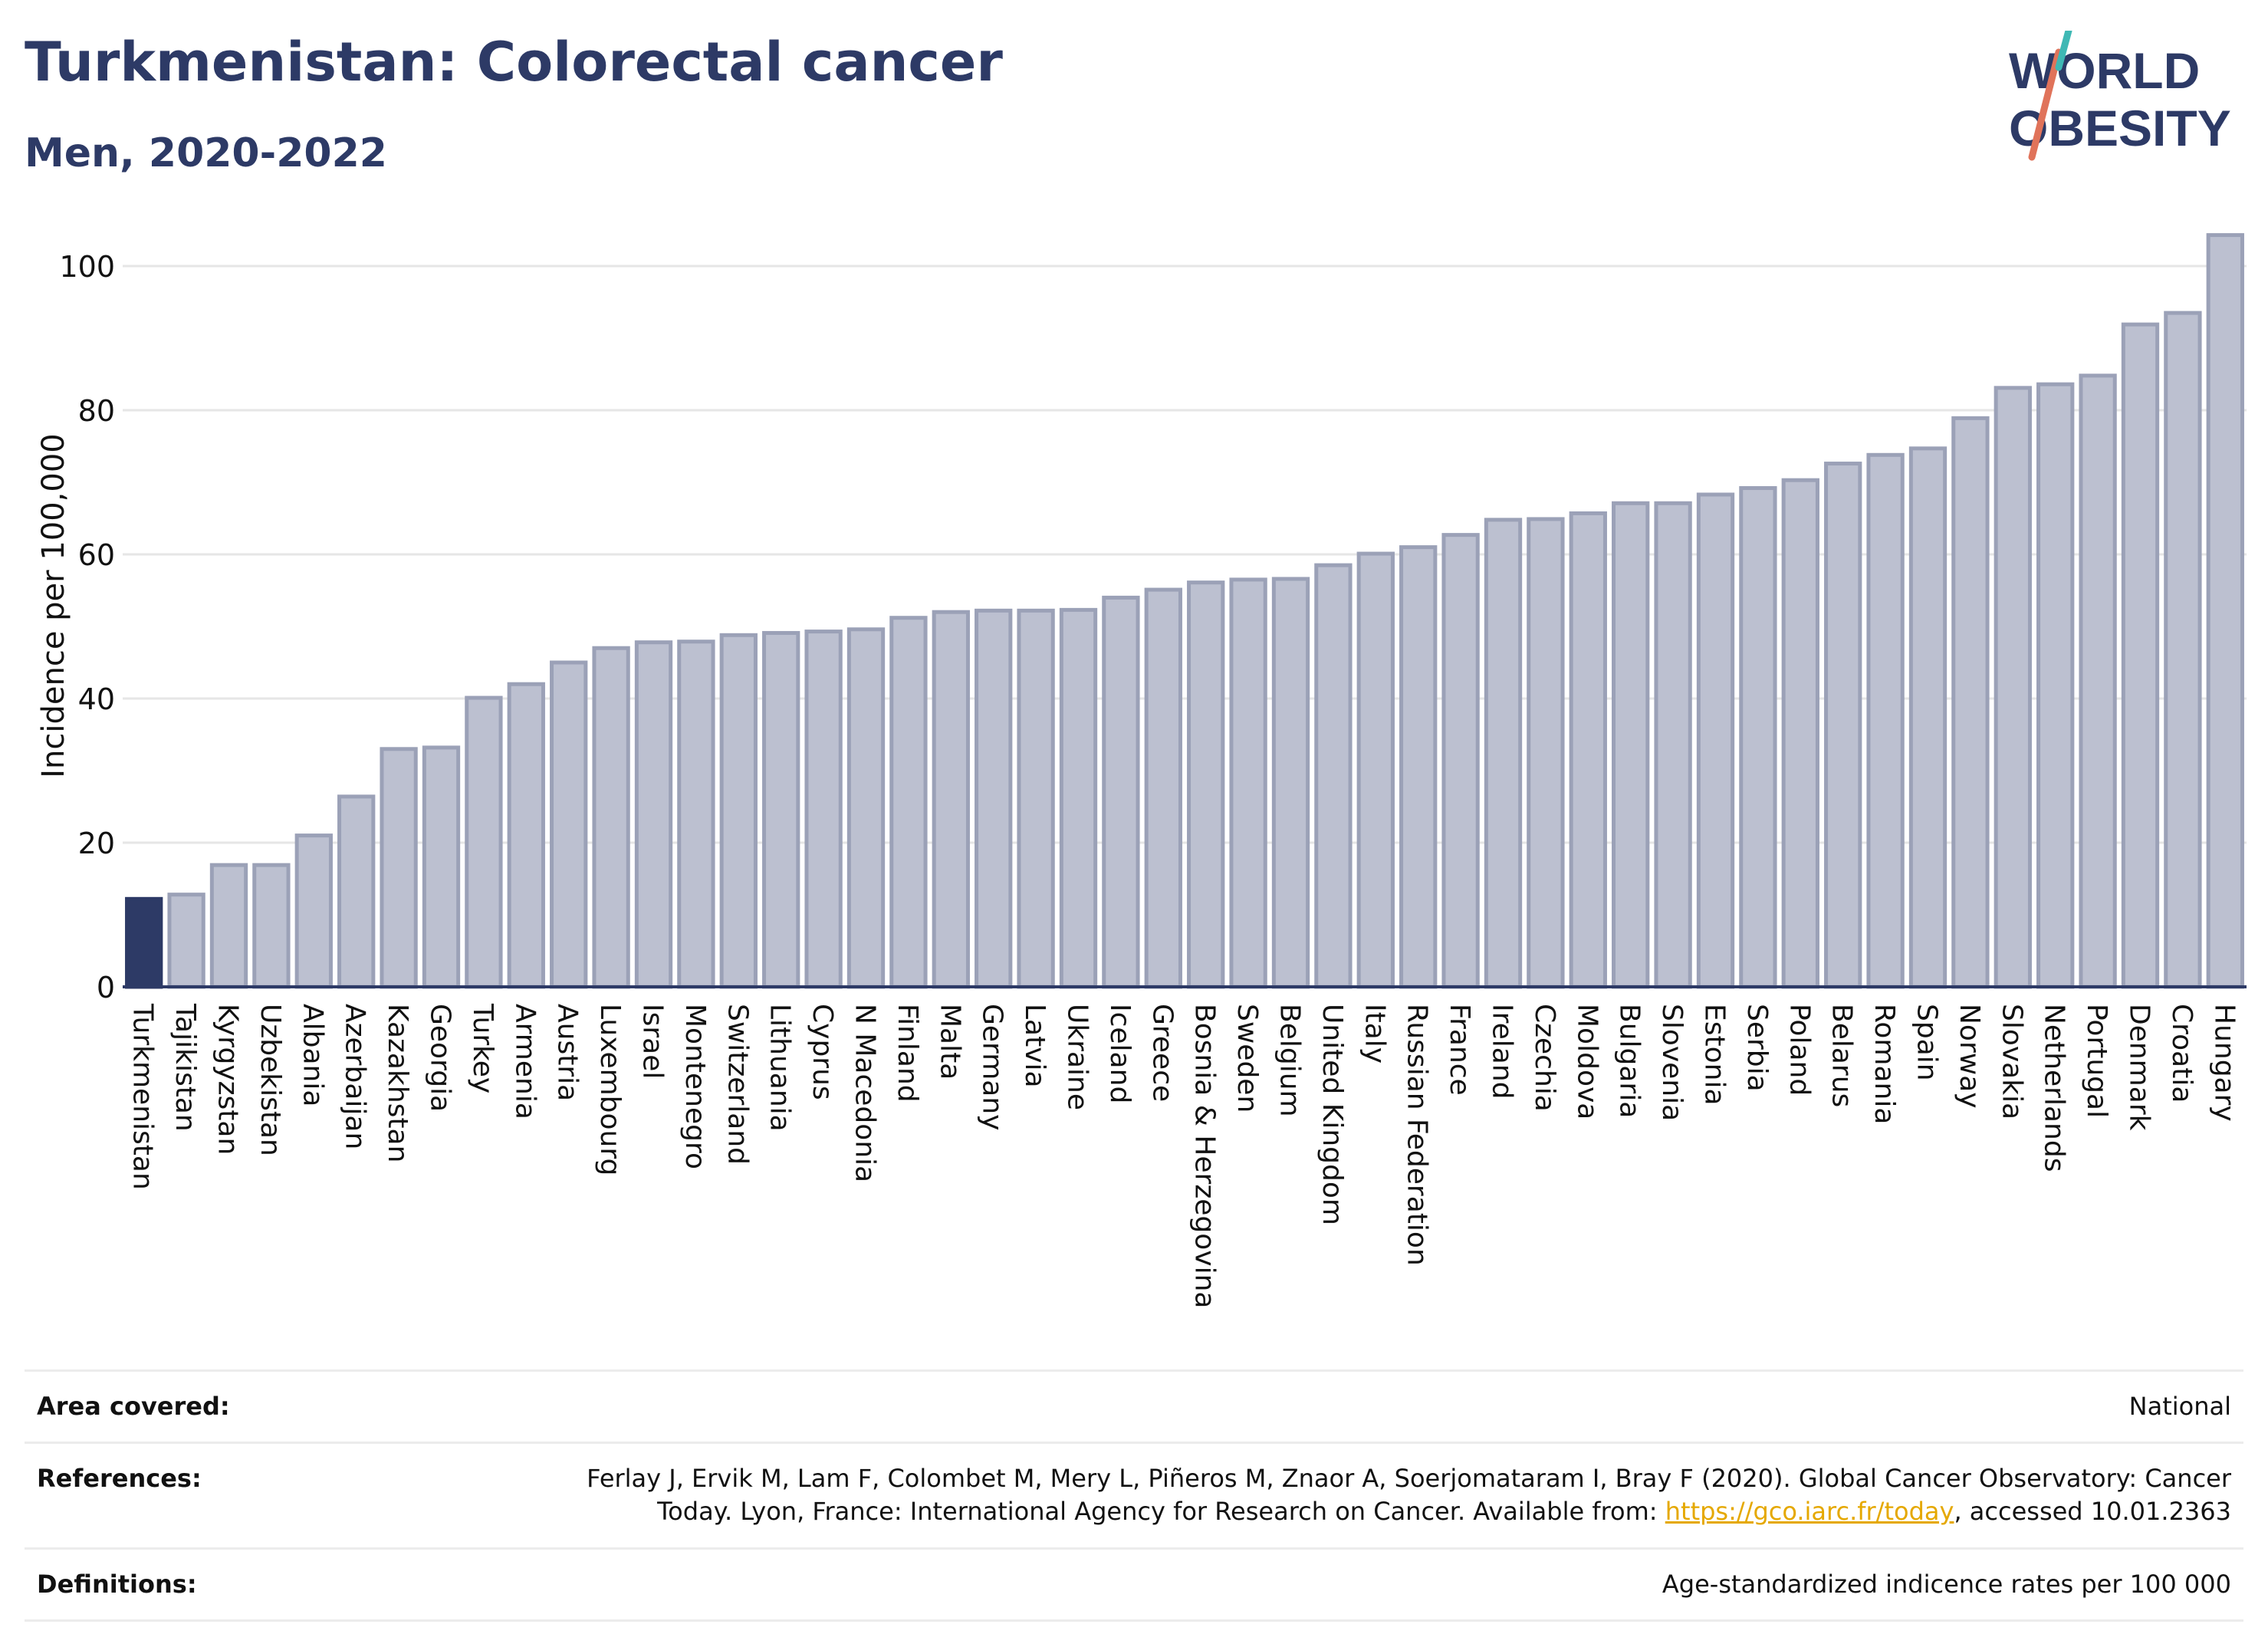  I want to click on x-tick-label: Estonia, so click(1715, 1055).